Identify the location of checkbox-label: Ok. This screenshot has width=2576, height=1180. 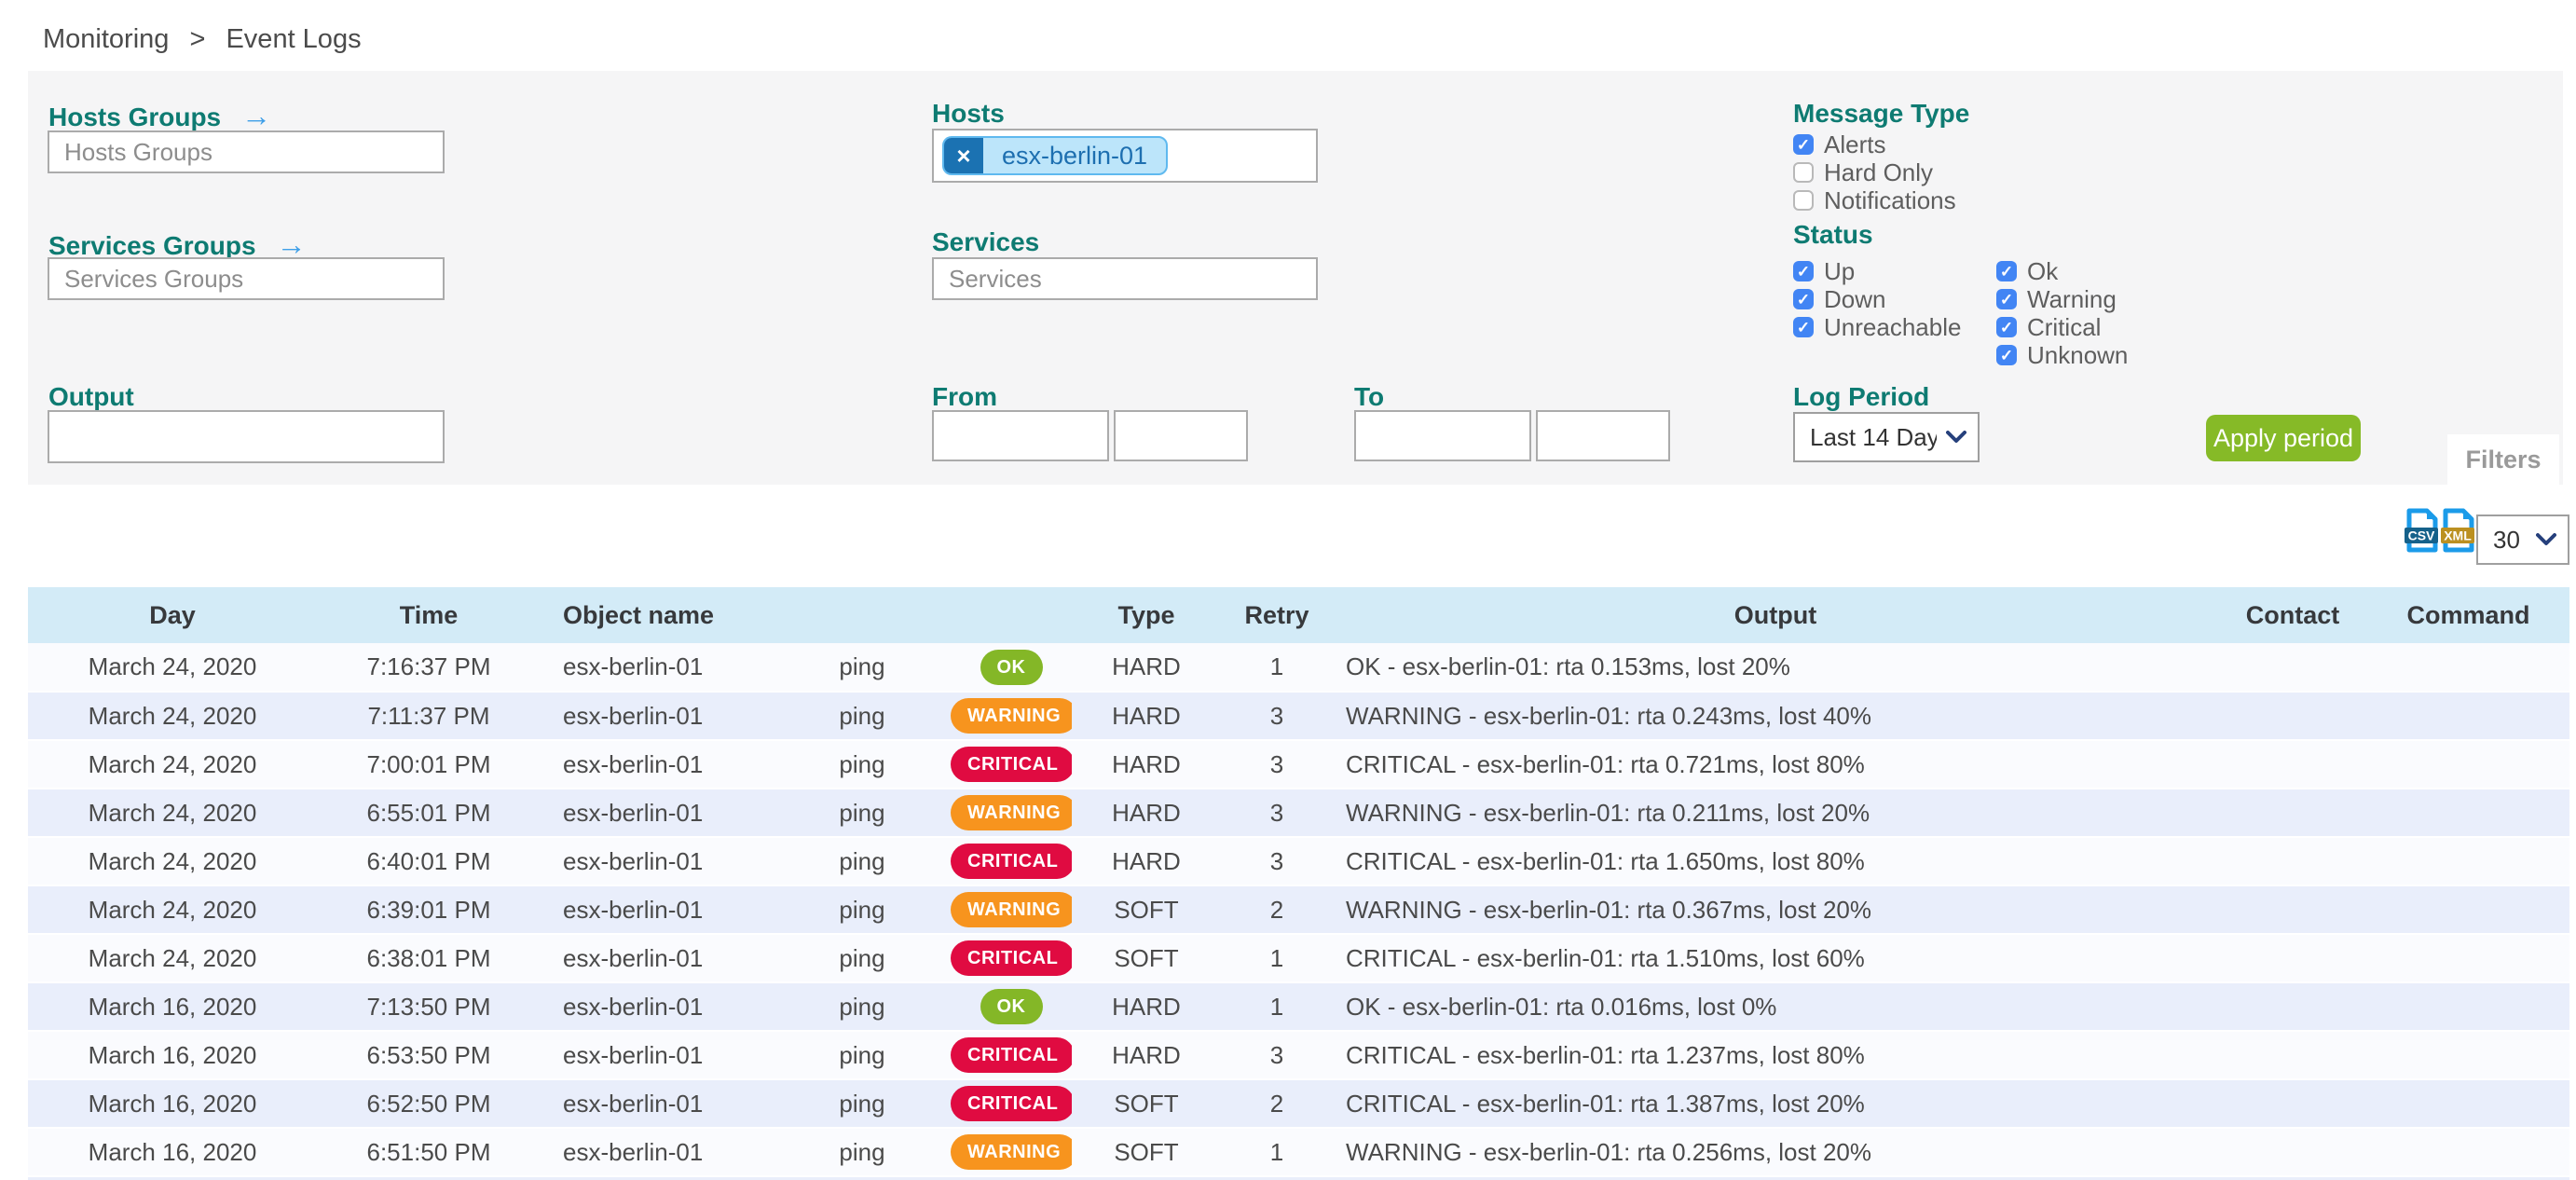
(2043, 270).